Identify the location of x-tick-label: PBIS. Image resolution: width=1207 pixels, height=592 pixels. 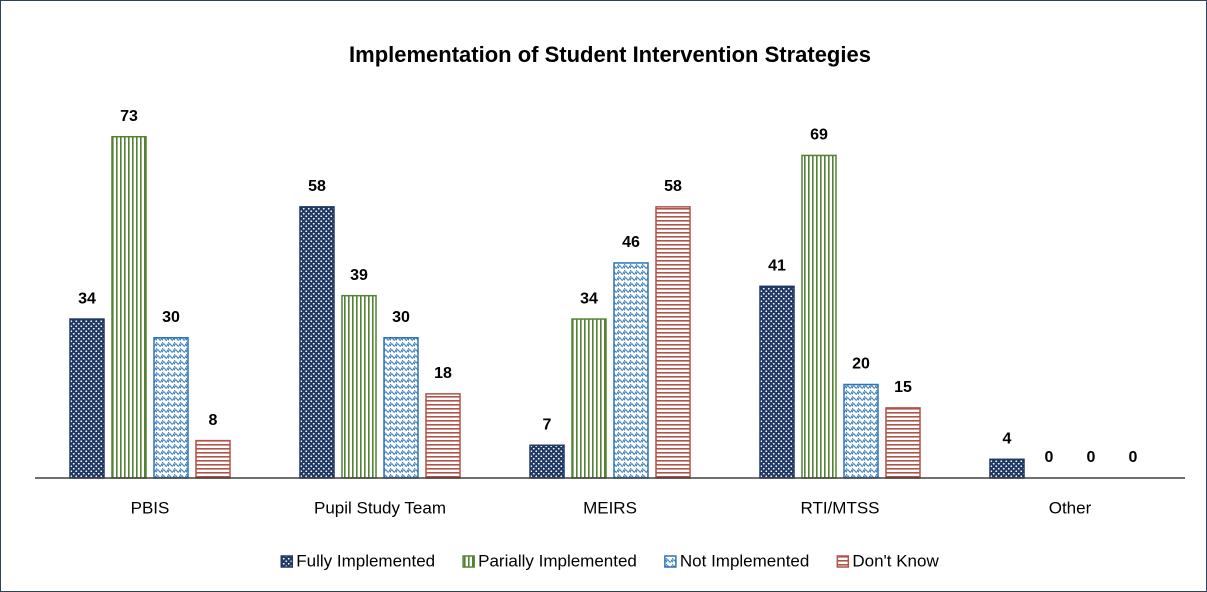
(150, 507).